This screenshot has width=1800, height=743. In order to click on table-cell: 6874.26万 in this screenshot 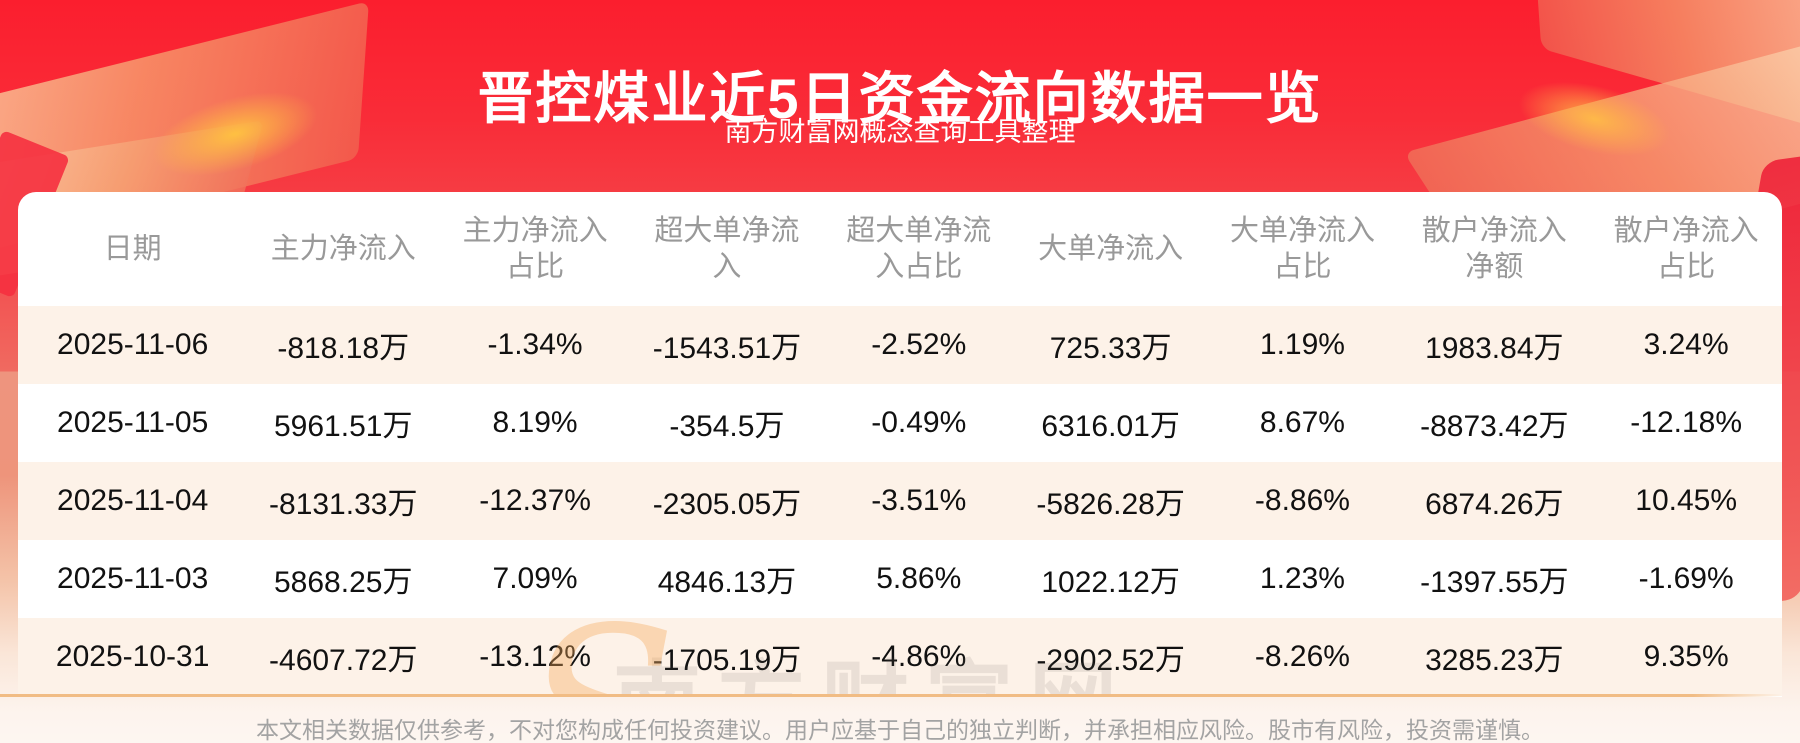, I will do `click(1494, 504)`.